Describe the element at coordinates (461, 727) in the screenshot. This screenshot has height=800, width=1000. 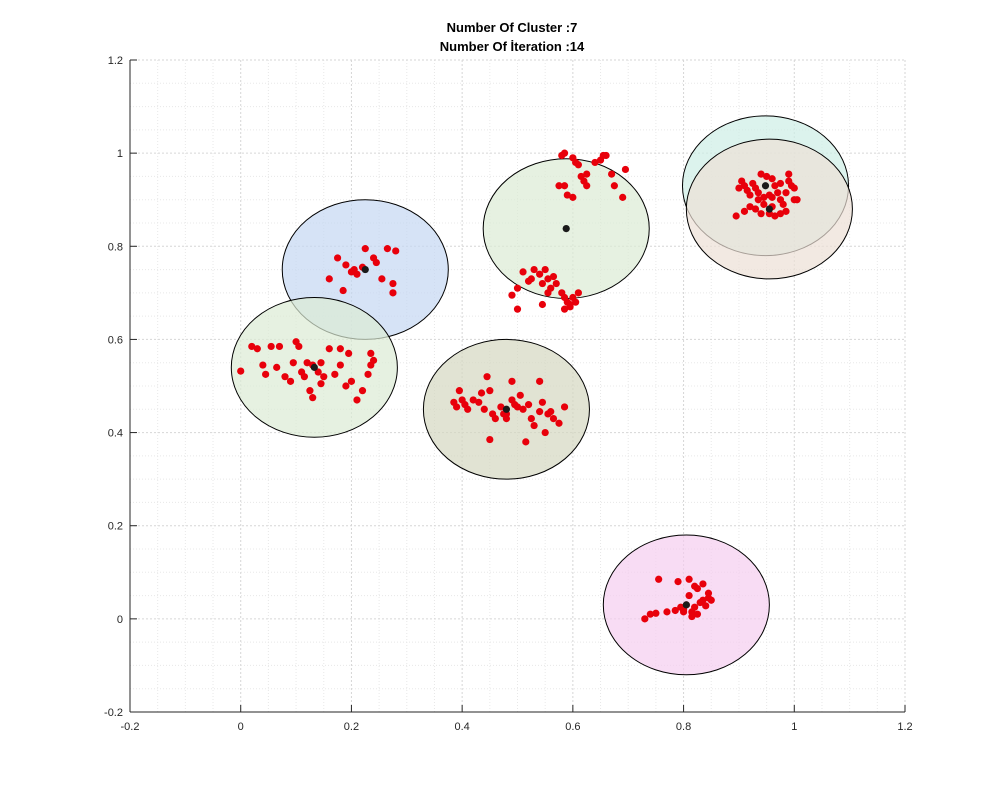
I see `x-tick-label: 0.4` at that location.